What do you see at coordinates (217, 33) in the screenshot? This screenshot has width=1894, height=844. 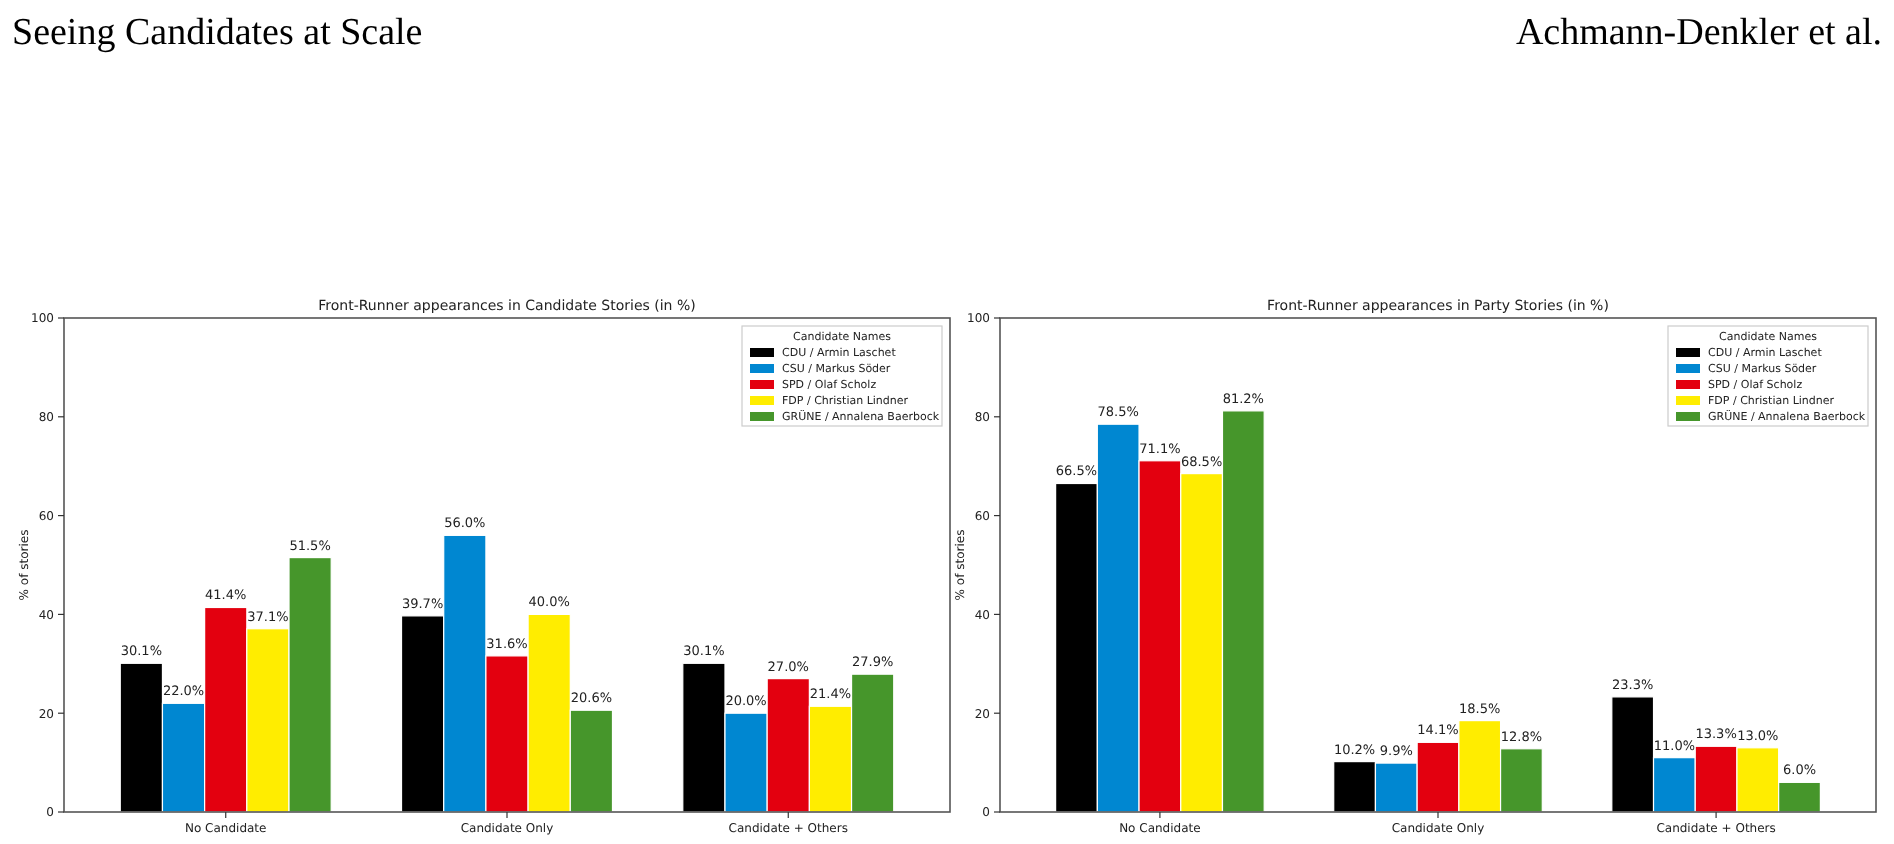 I see `text: Seeing Candidates at Scale` at bounding box center [217, 33].